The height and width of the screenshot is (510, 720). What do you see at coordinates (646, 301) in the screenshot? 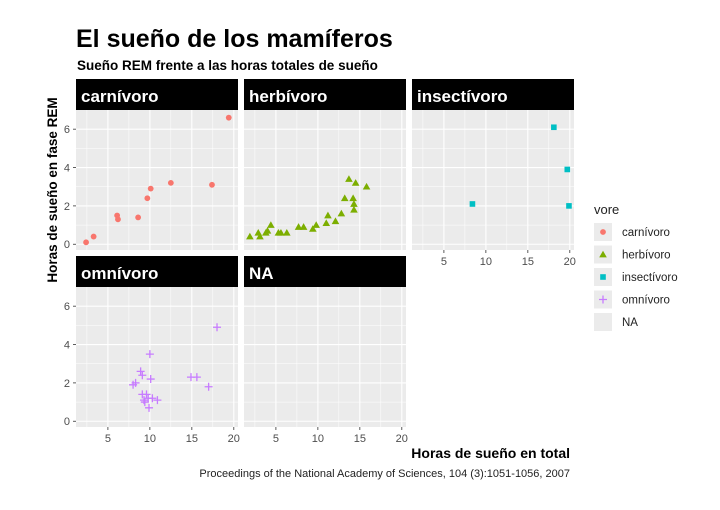
I see `legend-label: omnívoro` at bounding box center [646, 301].